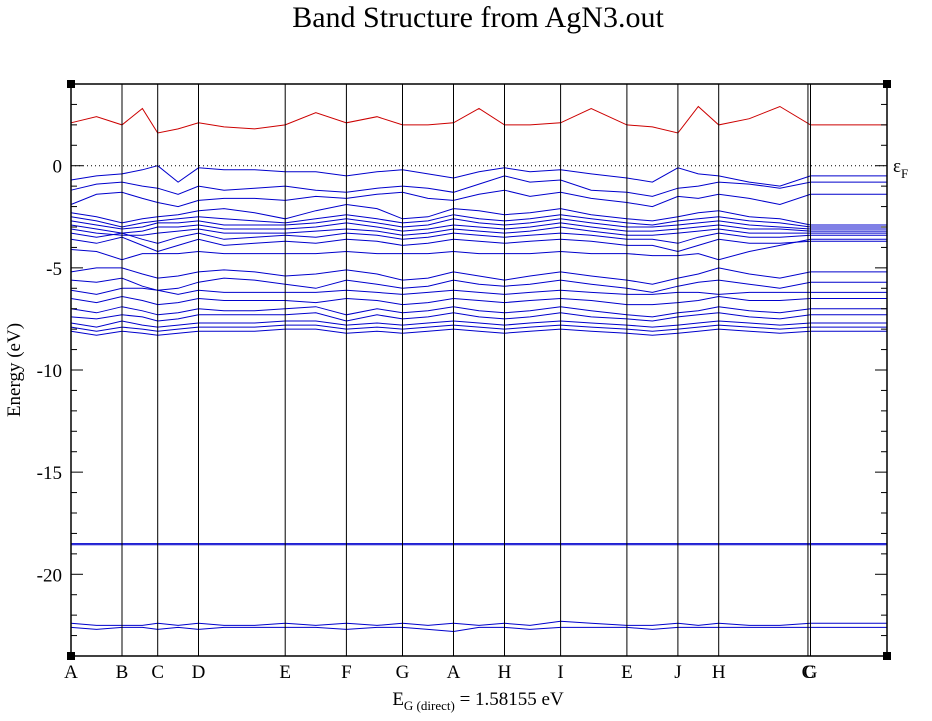 The image size is (932, 721). I want to click on kpoint-label-2: B, so click(122, 672).